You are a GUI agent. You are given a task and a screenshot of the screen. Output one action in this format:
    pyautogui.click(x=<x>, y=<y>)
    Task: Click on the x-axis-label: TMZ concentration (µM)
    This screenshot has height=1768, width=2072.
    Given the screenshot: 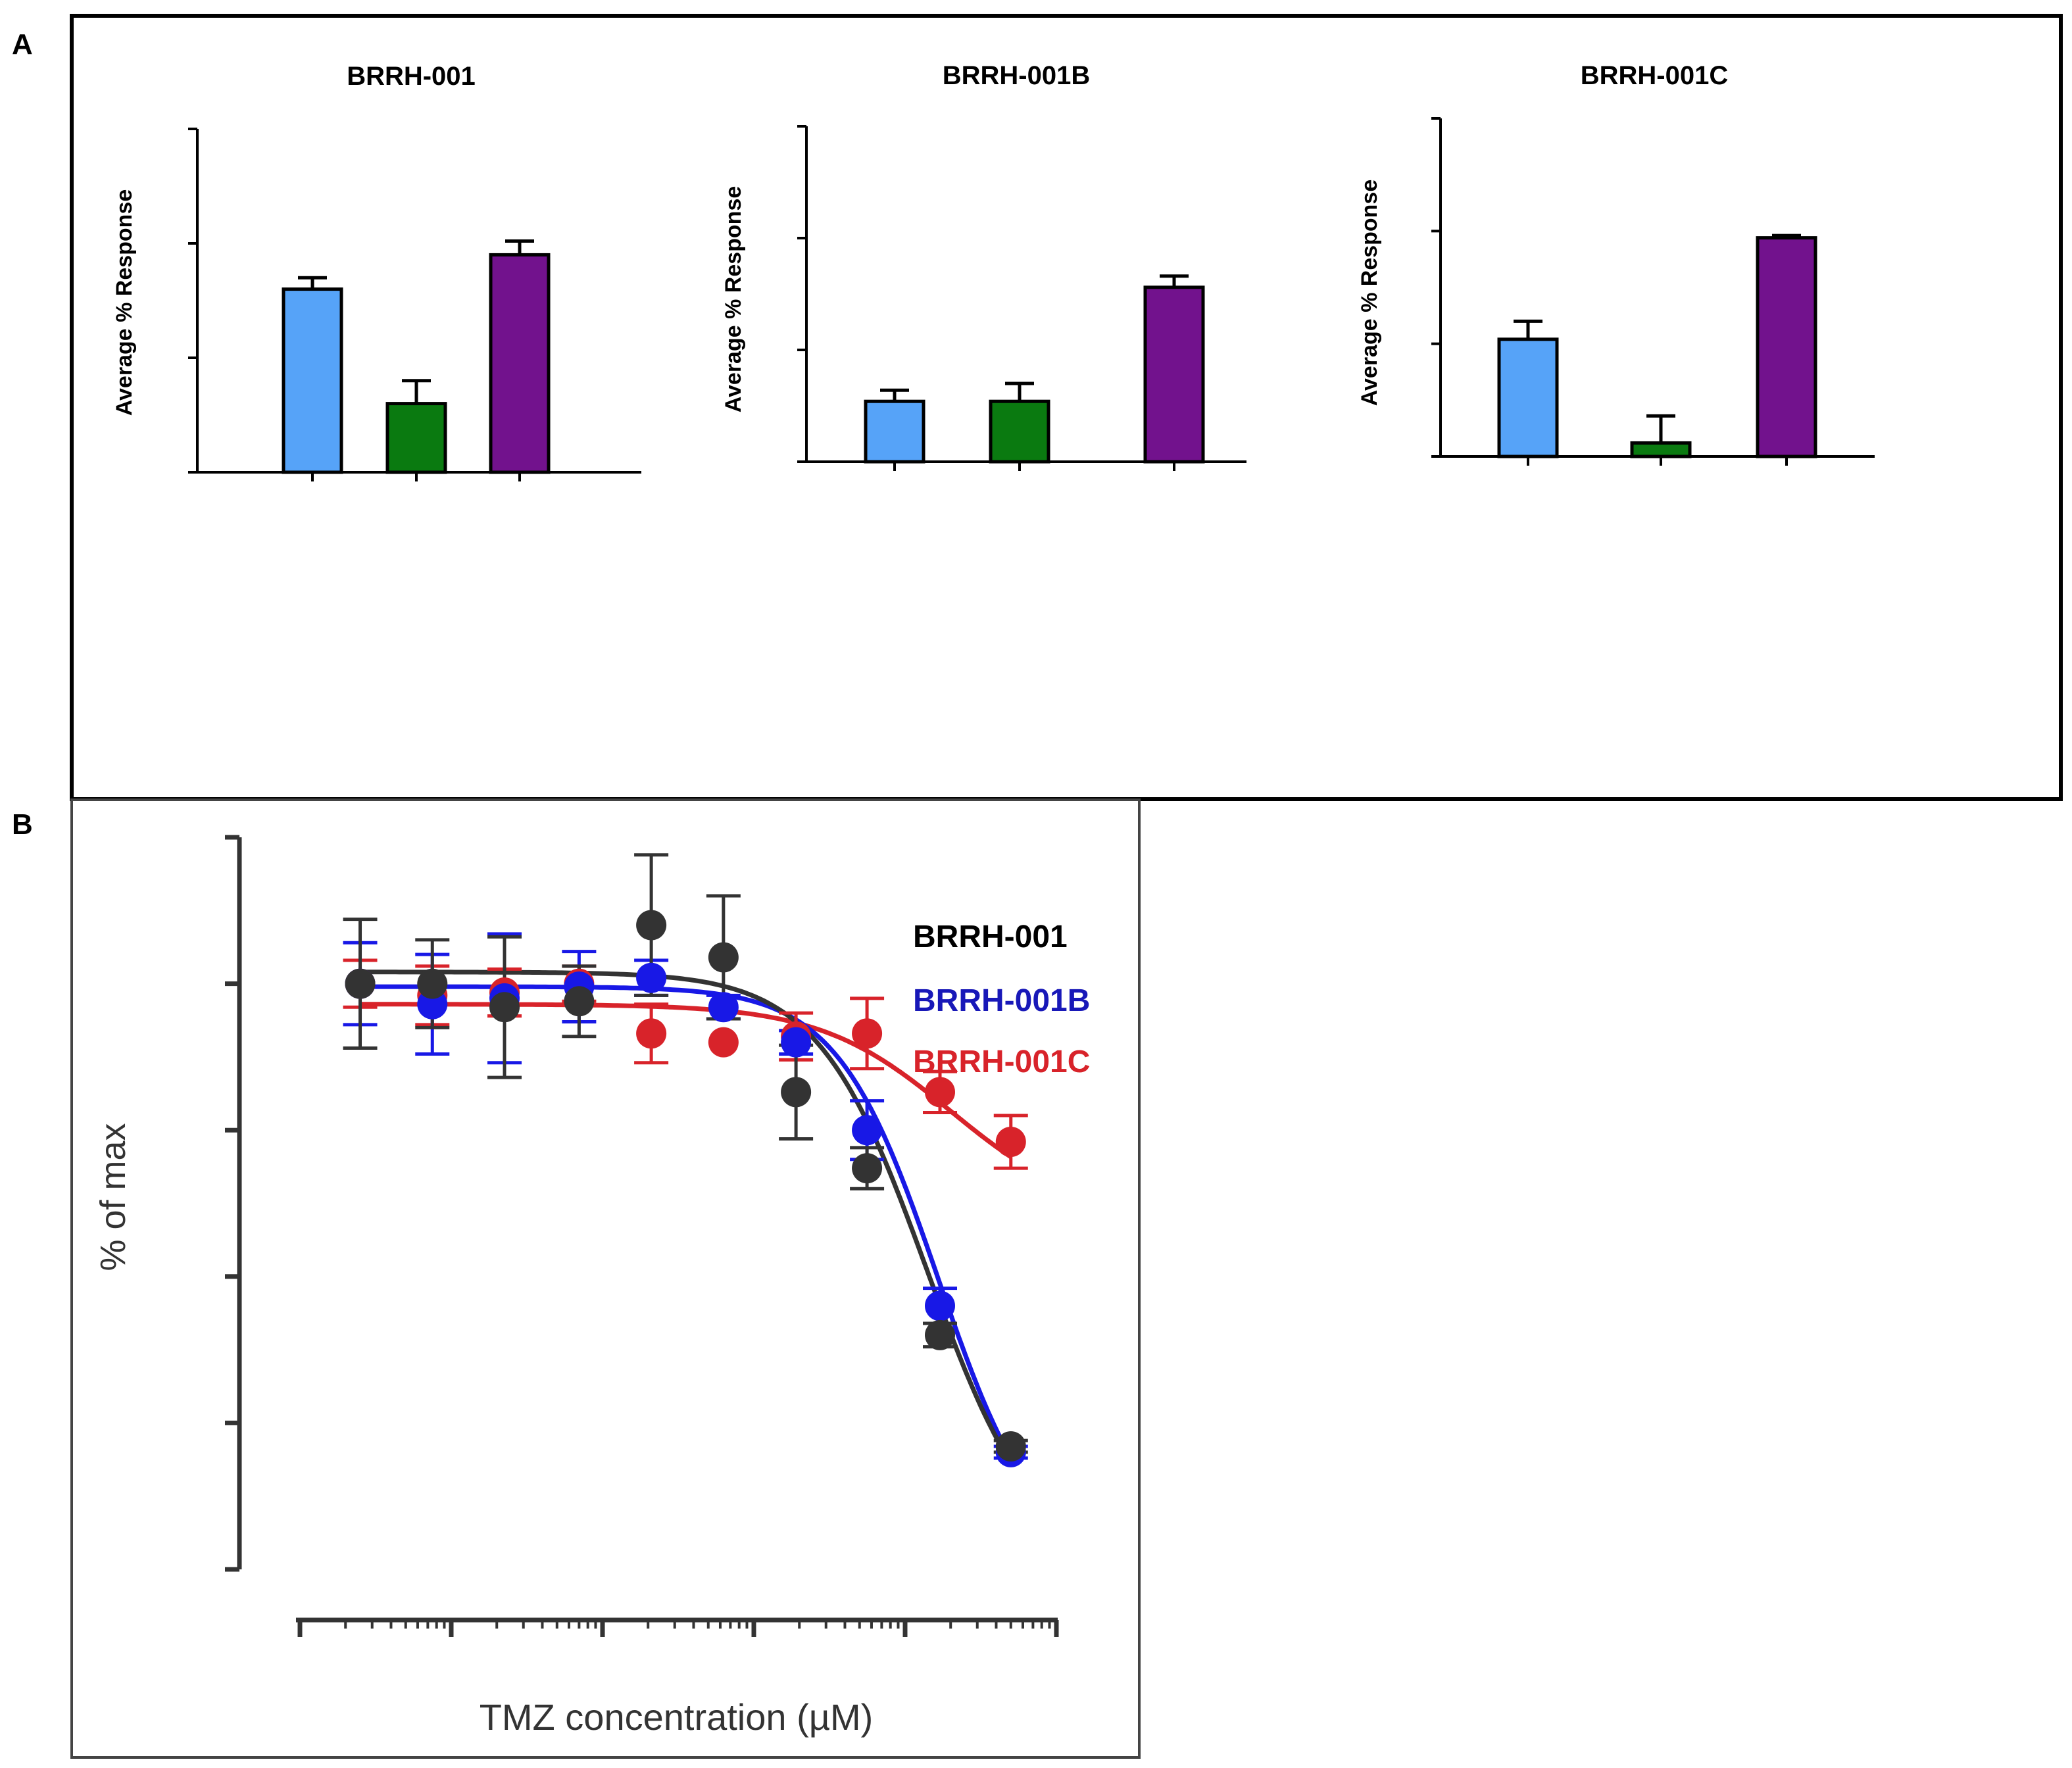 What is the action you would take?
    pyautogui.click(x=677, y=1717)
    